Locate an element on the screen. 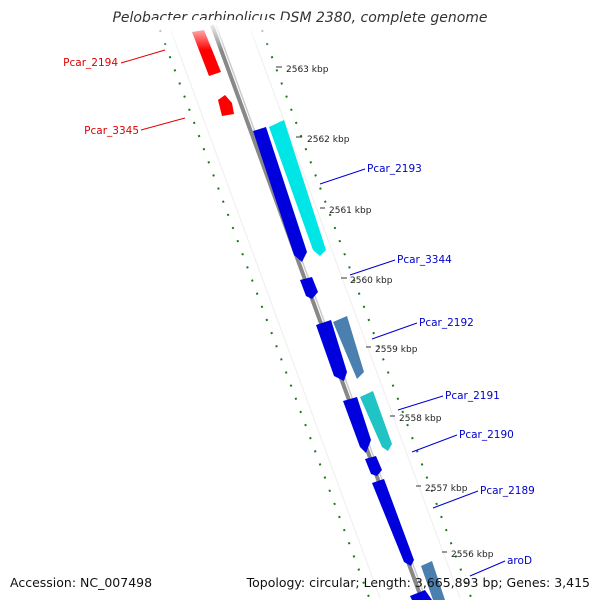  kbp-tick-label: 2563 kbp is located at coordinates (307, 70).